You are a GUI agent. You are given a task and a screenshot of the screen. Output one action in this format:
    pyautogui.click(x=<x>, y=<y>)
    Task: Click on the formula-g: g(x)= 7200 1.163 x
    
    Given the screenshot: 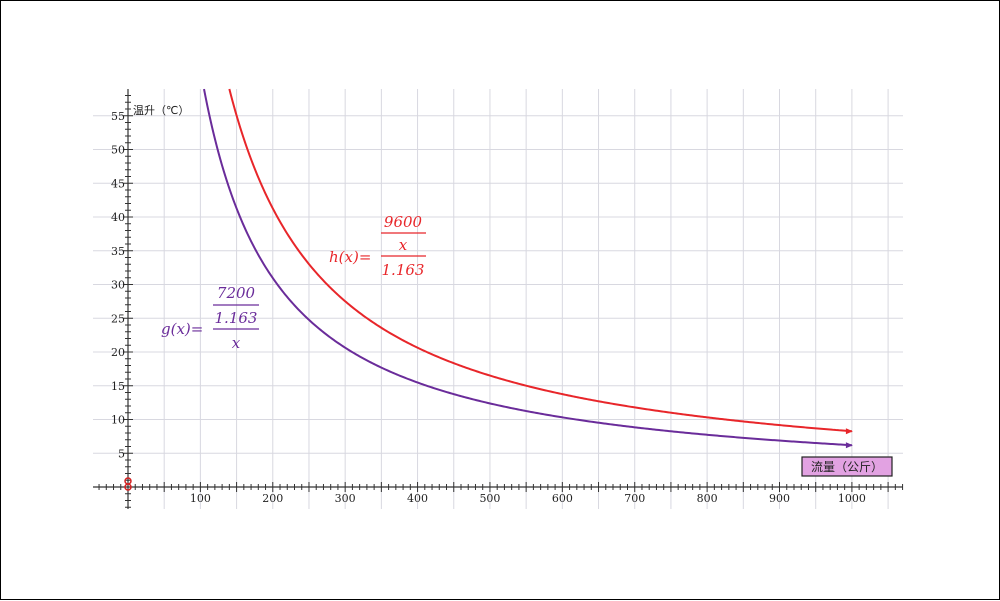 What is the action you would take?
    pyautogui.click(x=210, y=318)
    